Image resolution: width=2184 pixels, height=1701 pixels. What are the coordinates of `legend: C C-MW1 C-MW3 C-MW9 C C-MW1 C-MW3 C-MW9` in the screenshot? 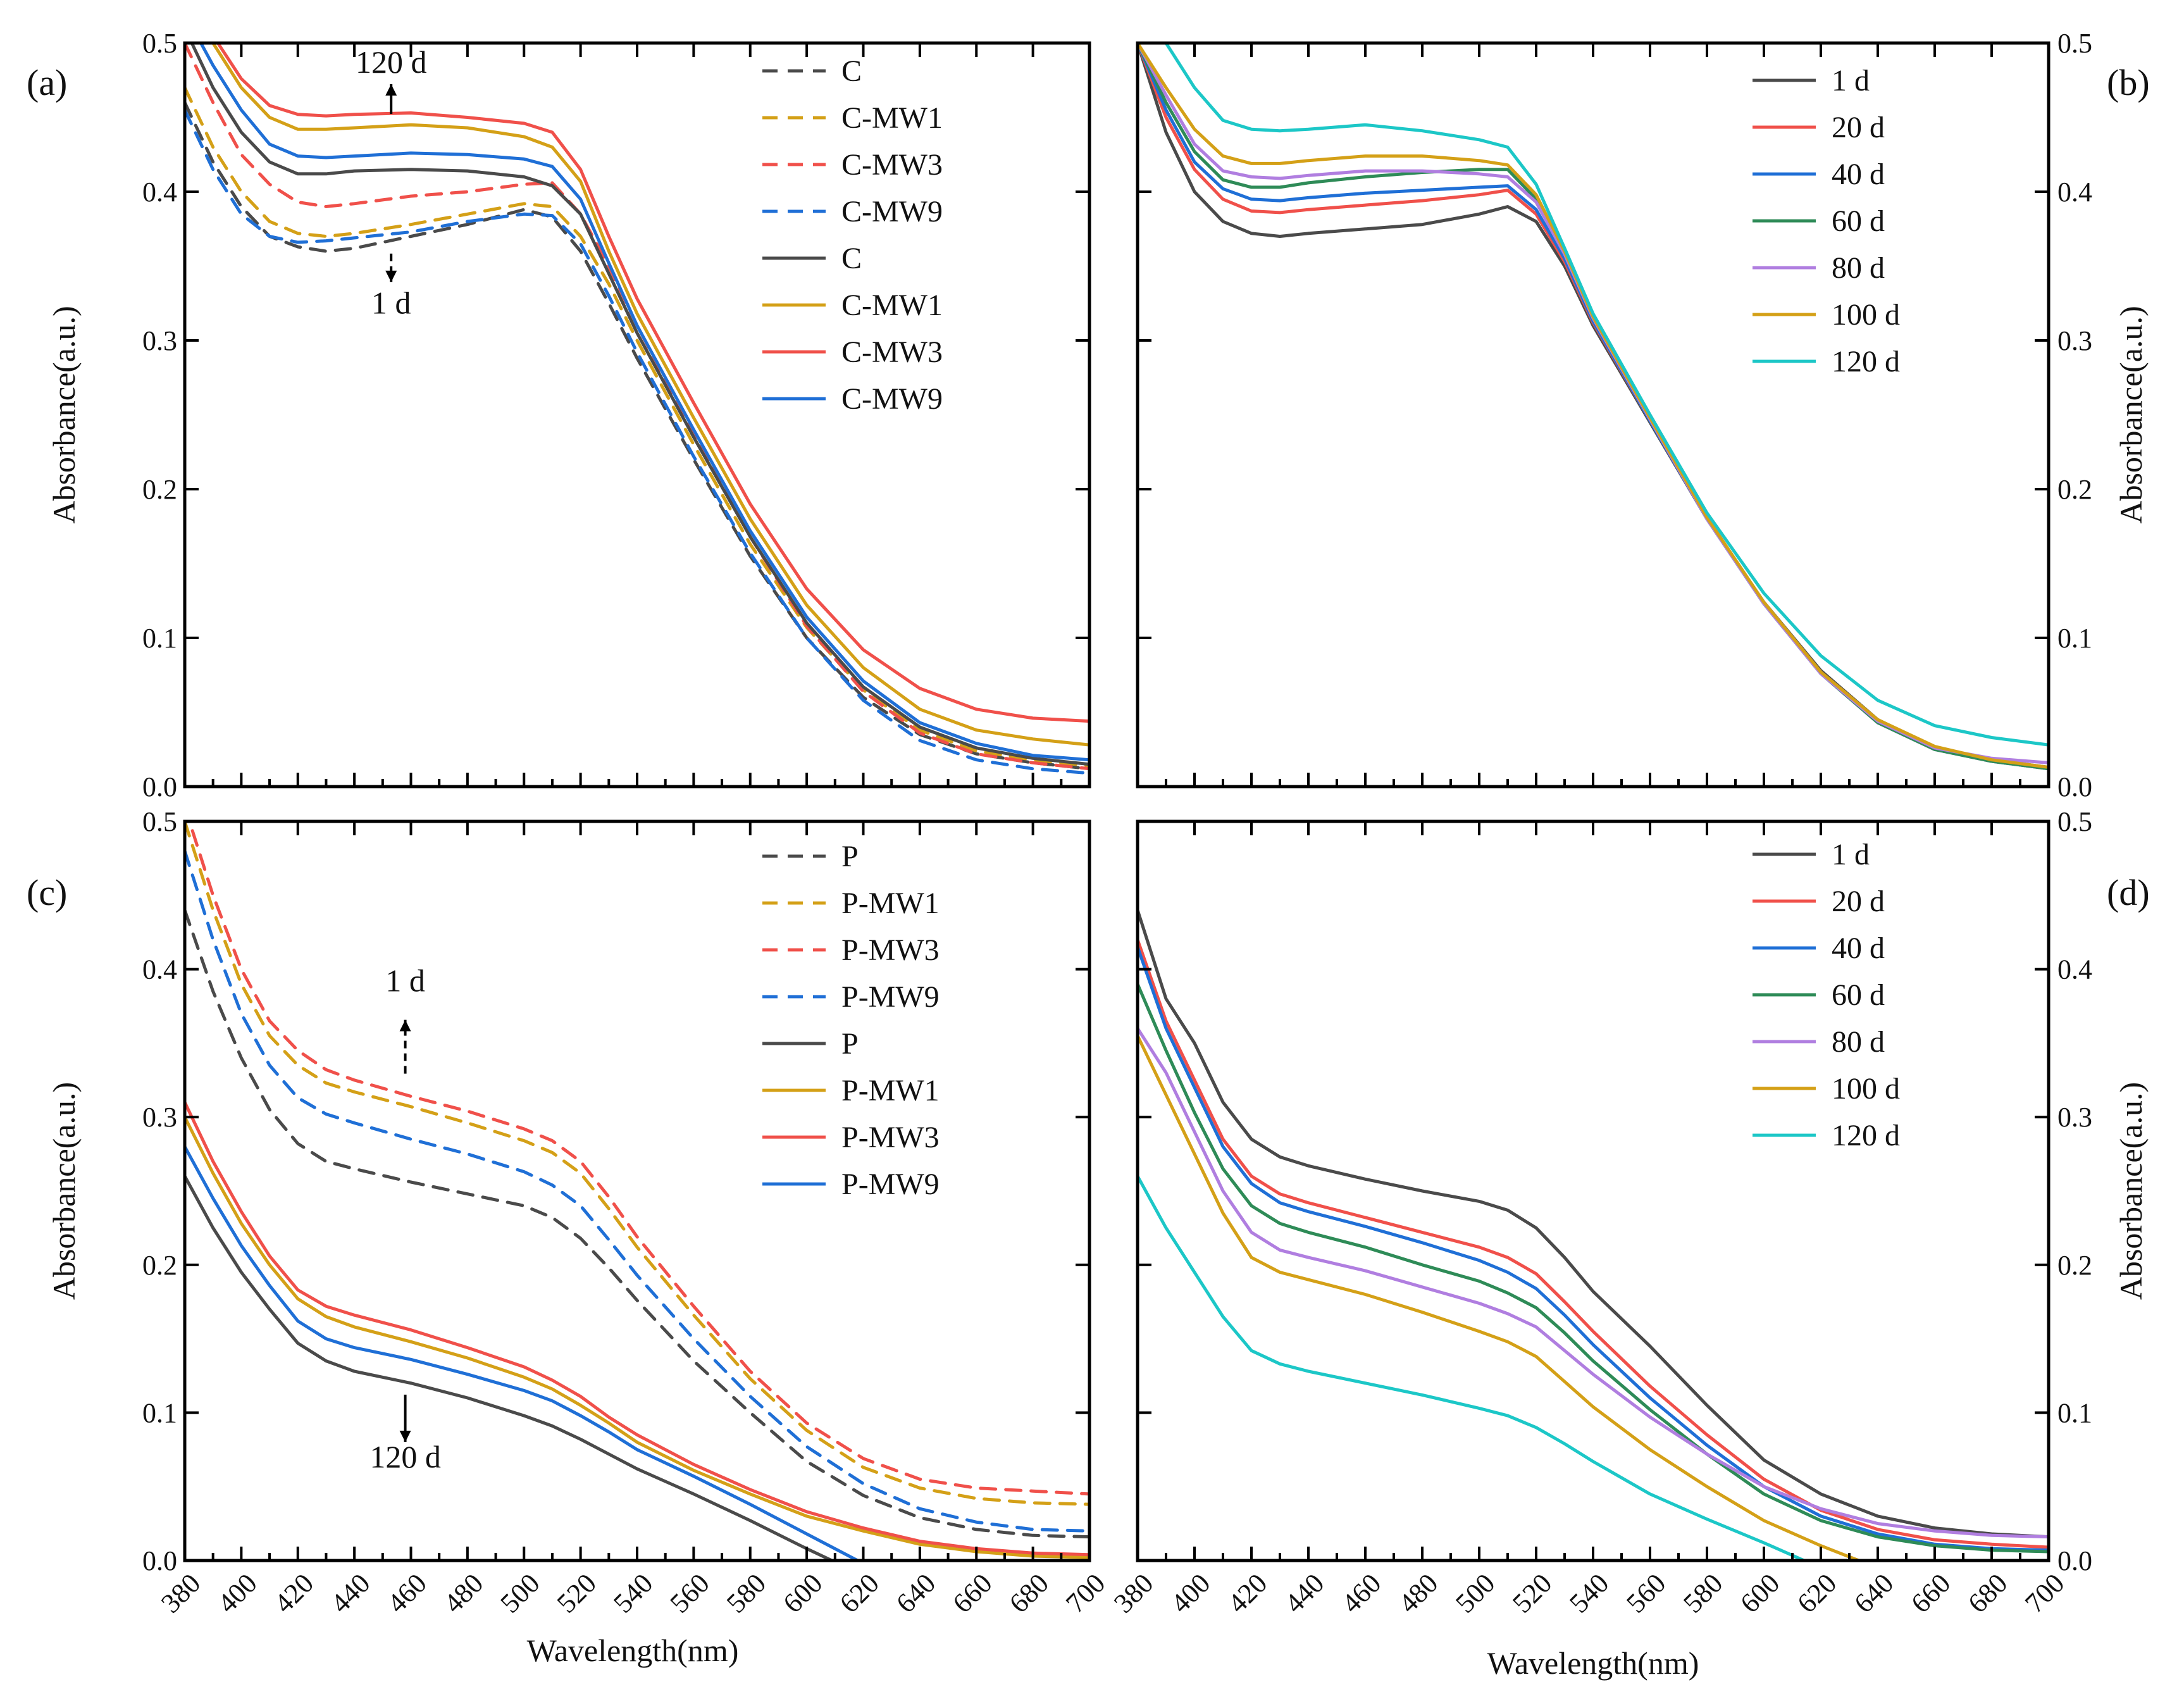 It's located at (852, 235).